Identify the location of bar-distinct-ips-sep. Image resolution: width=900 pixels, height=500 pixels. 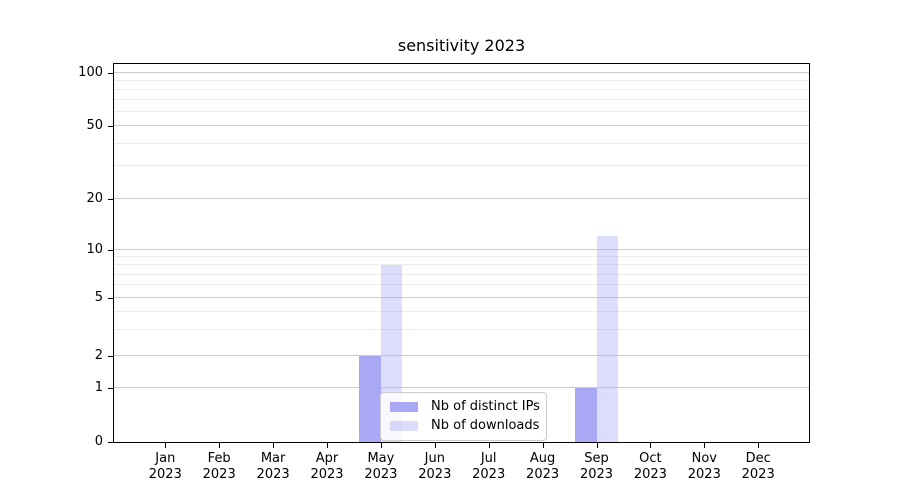
(586, 415).